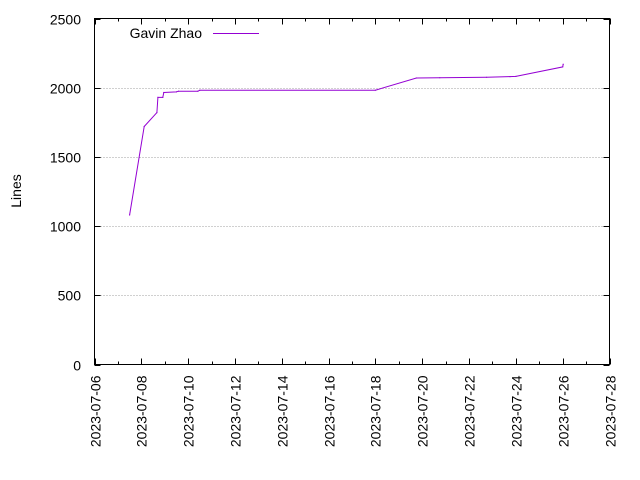  Describe the element at coordinates (283, 411) in the screenshot. I see `x-tick-label: 2023-07-14` at that location.